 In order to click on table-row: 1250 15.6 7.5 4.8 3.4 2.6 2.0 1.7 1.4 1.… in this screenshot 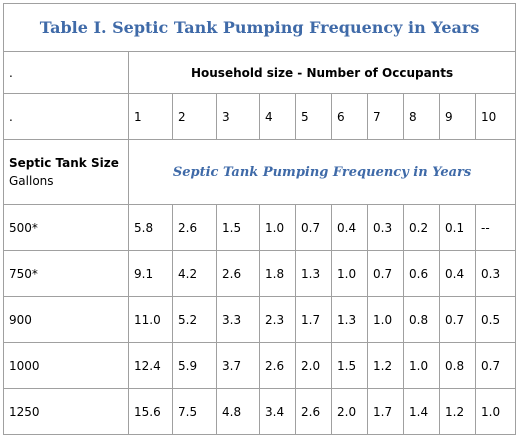, I will do `click(260, 411)`.